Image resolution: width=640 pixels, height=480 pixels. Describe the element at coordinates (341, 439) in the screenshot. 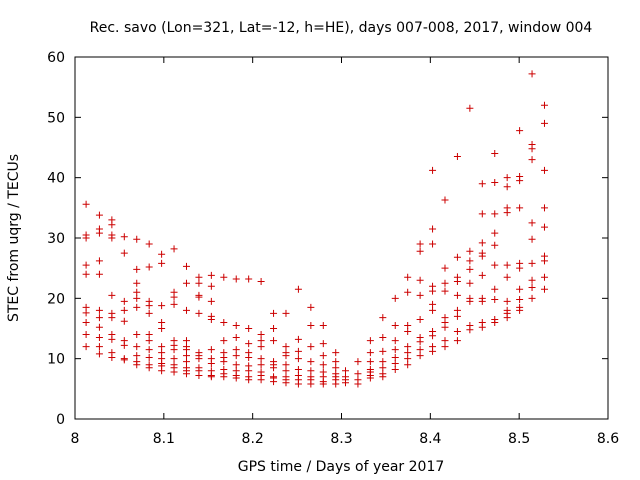

I see `x-tick-label: 8.3` at that location.